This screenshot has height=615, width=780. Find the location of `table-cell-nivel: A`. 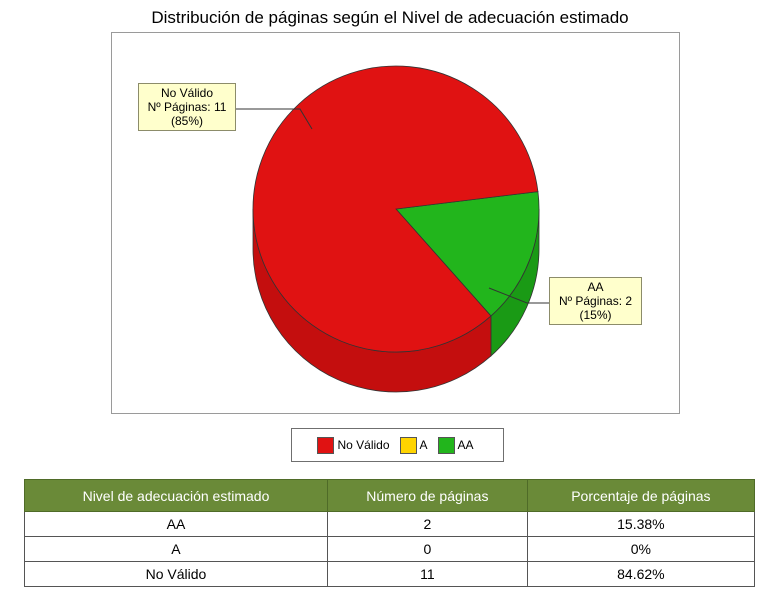

table-cell-nivel: A is located at coordinates (176, 549).